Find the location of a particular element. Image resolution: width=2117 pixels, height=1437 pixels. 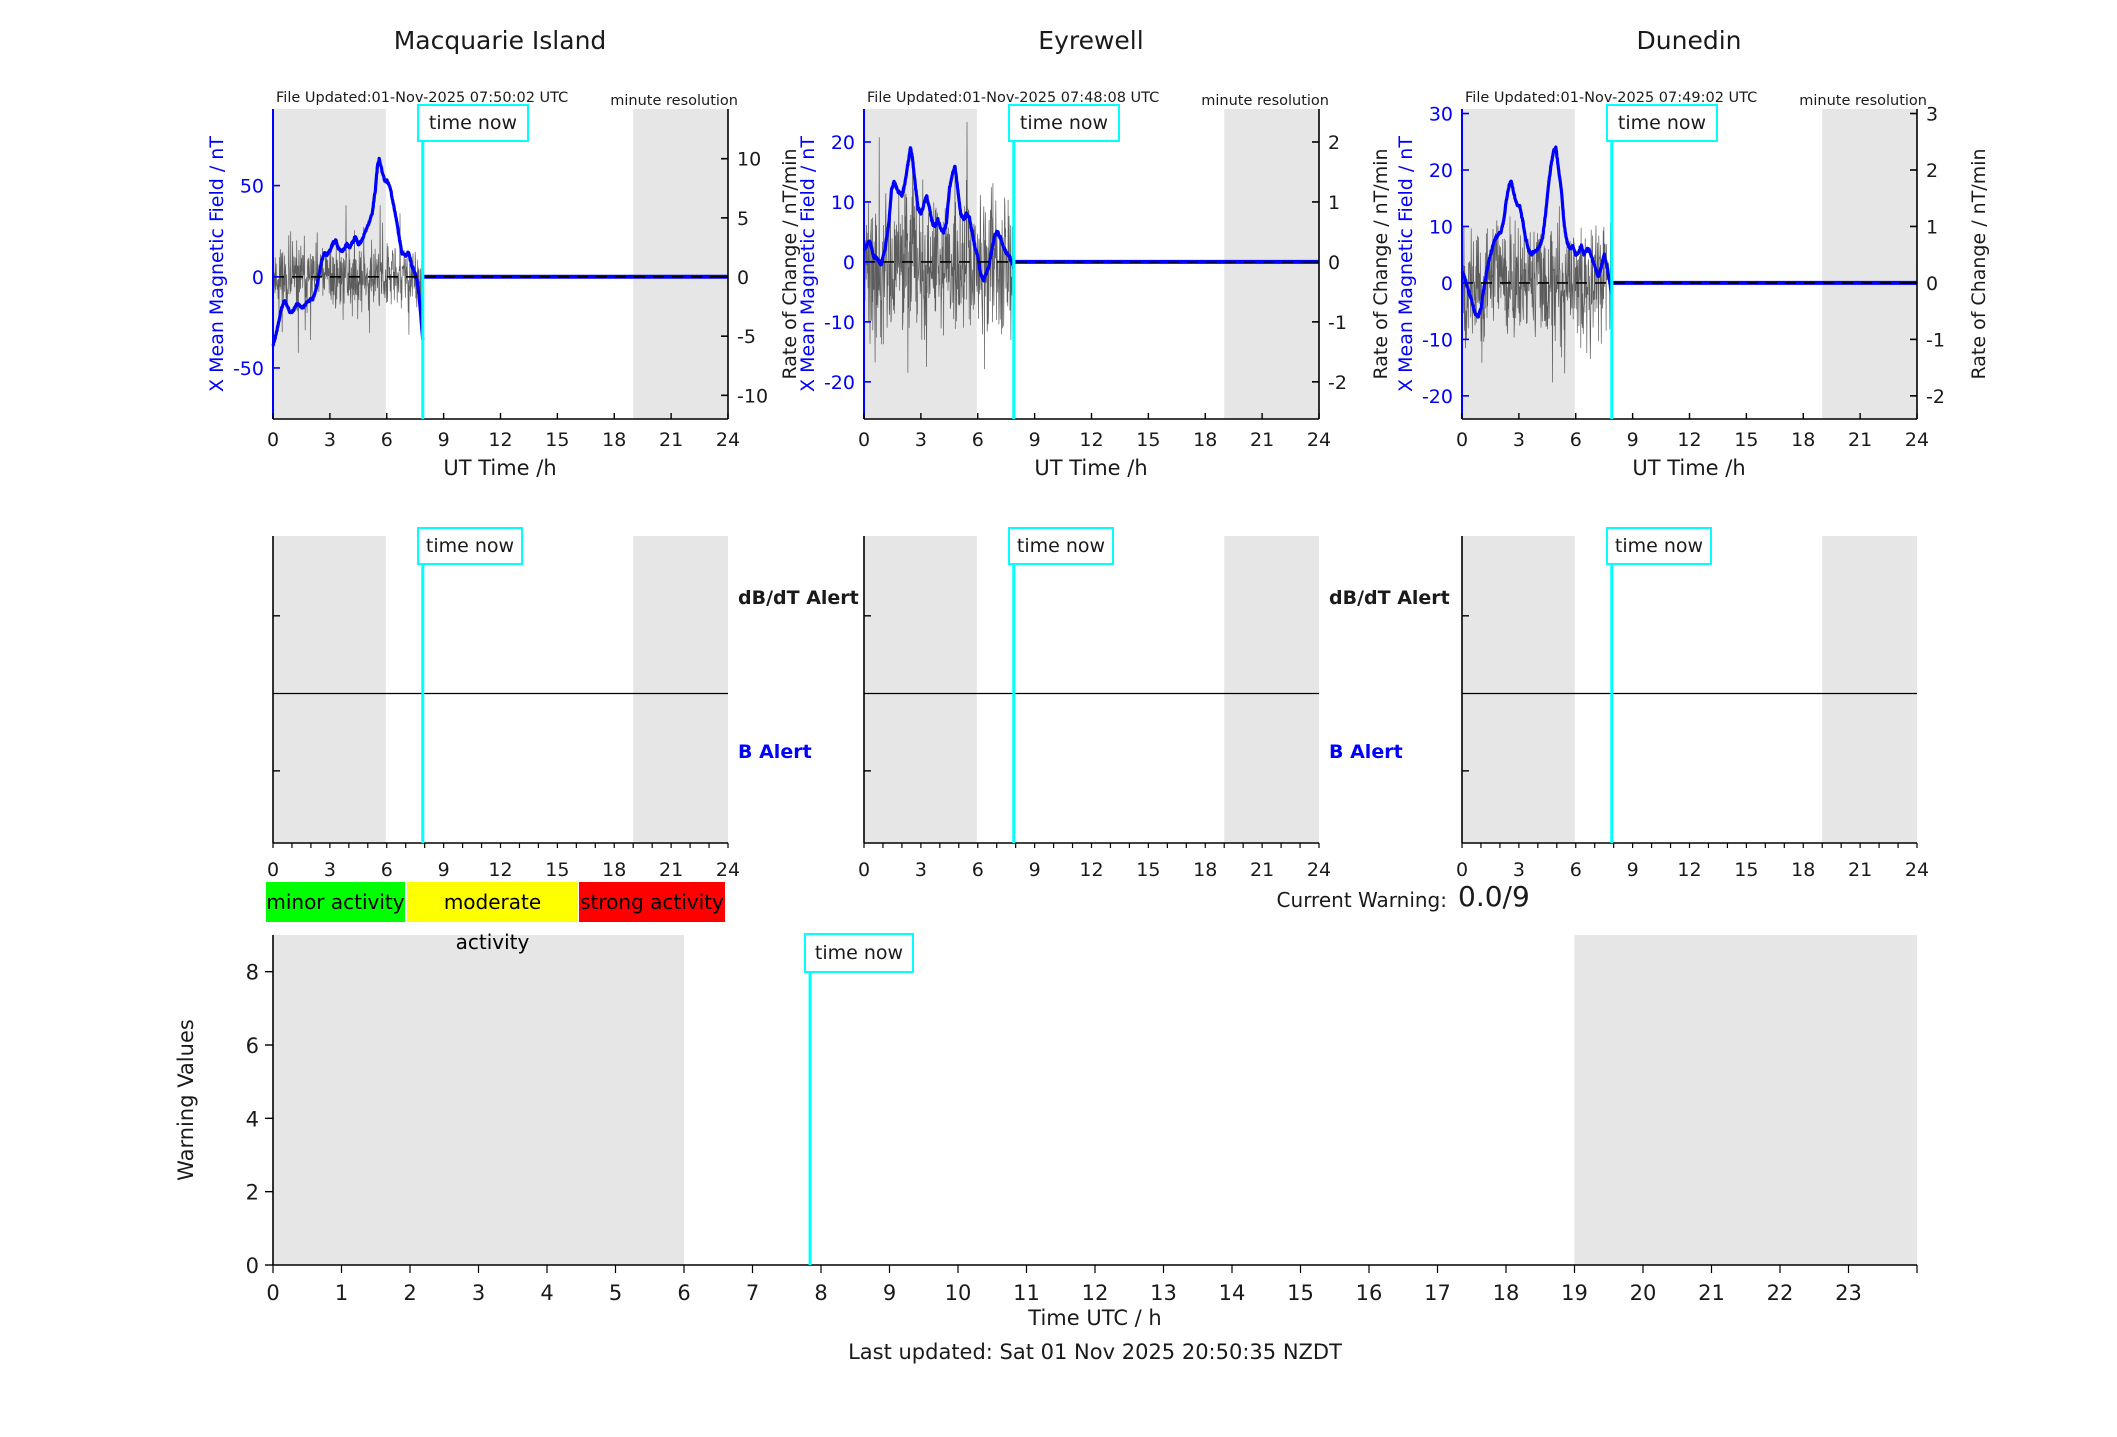

x-tick-label: 7 is located at coordinates (752, 1293).